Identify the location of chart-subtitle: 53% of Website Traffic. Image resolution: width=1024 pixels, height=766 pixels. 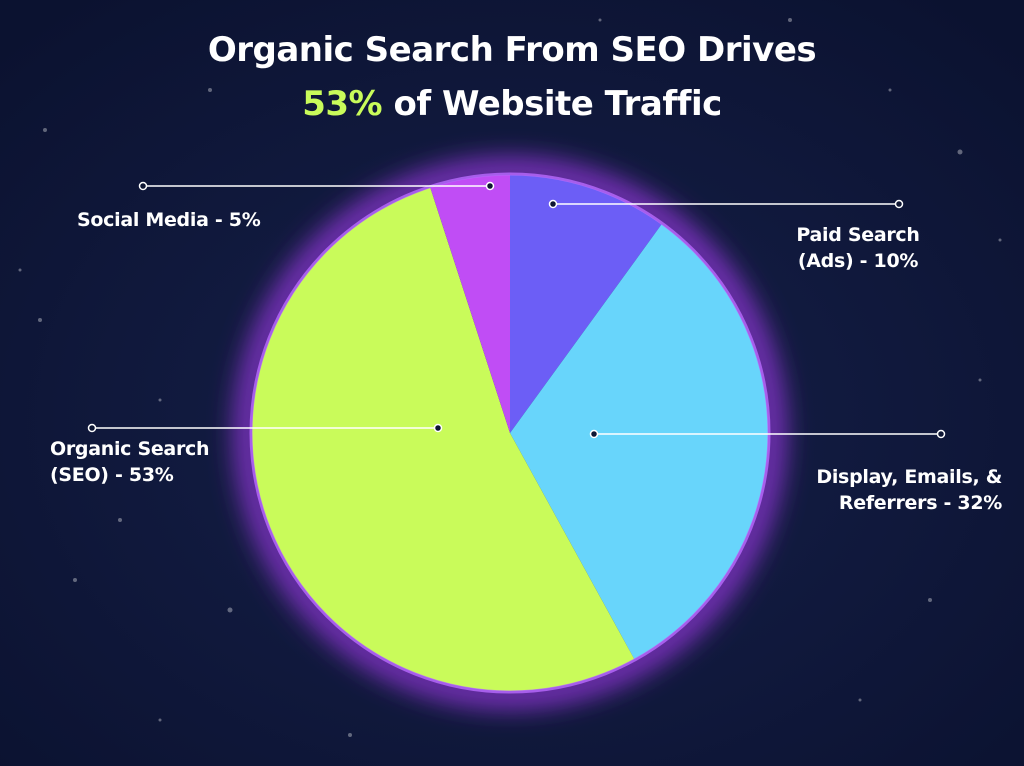
(512, 104).